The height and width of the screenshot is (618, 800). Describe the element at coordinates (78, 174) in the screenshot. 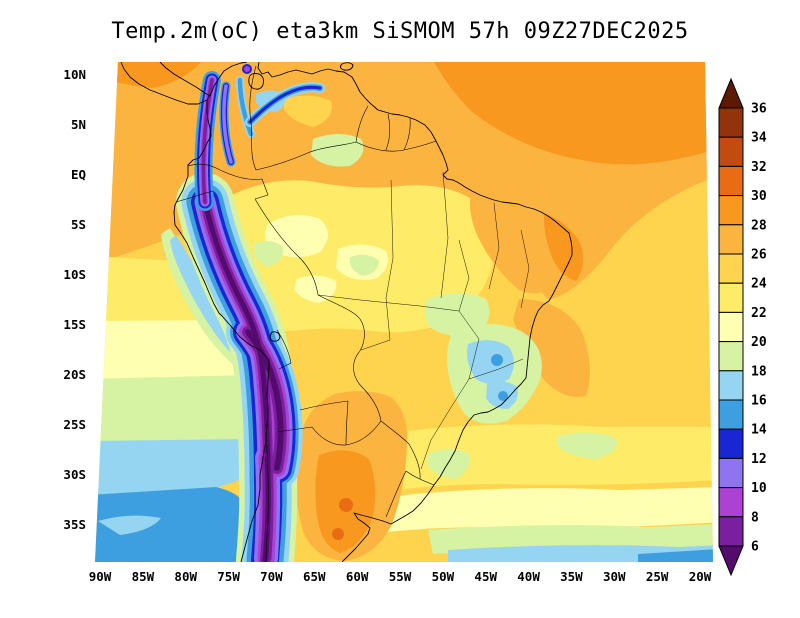

I see `lat-tick-label: EQ` at that location.